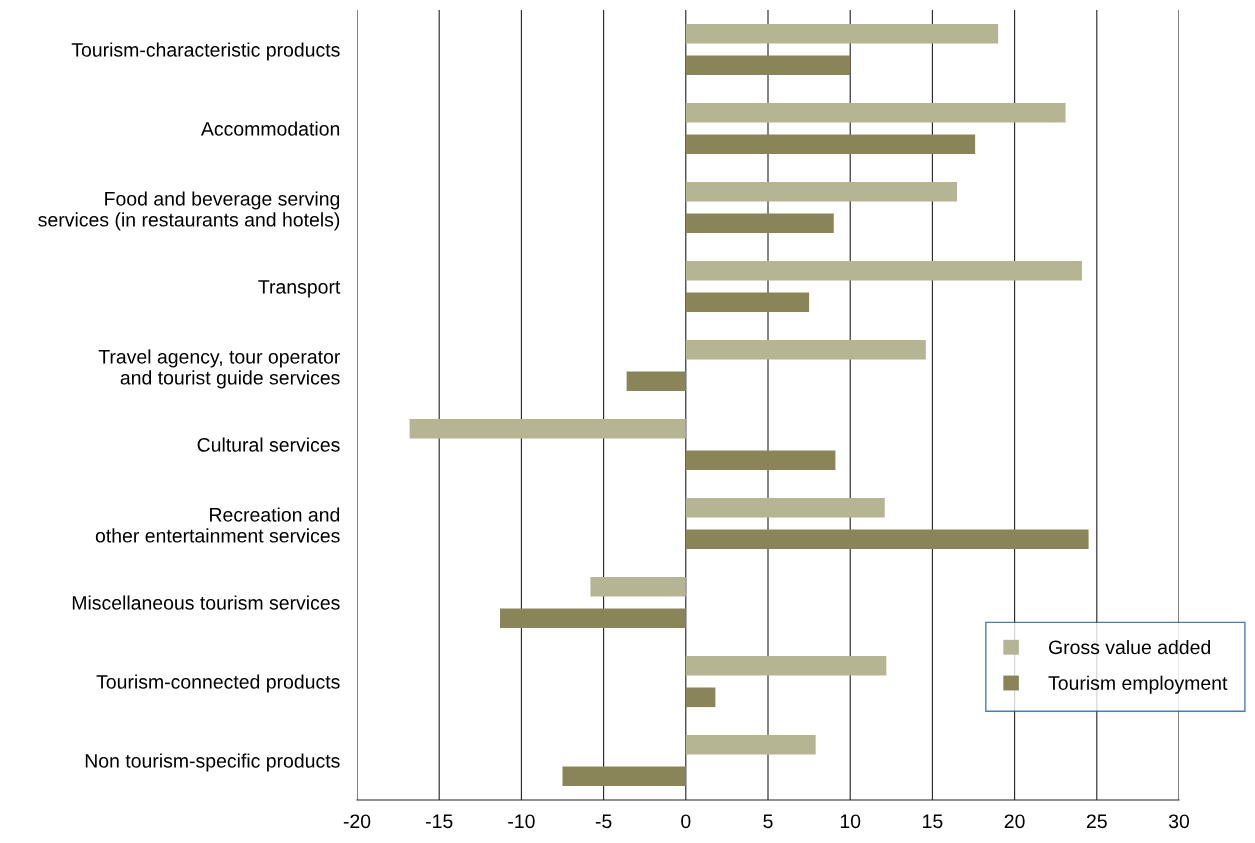 This screenshot has width=1255, height=843. What do you see at coordinates (1130, 647) in the screenshot?
I see `legend-label: Gross value added` at bounding box center [1130, 647].